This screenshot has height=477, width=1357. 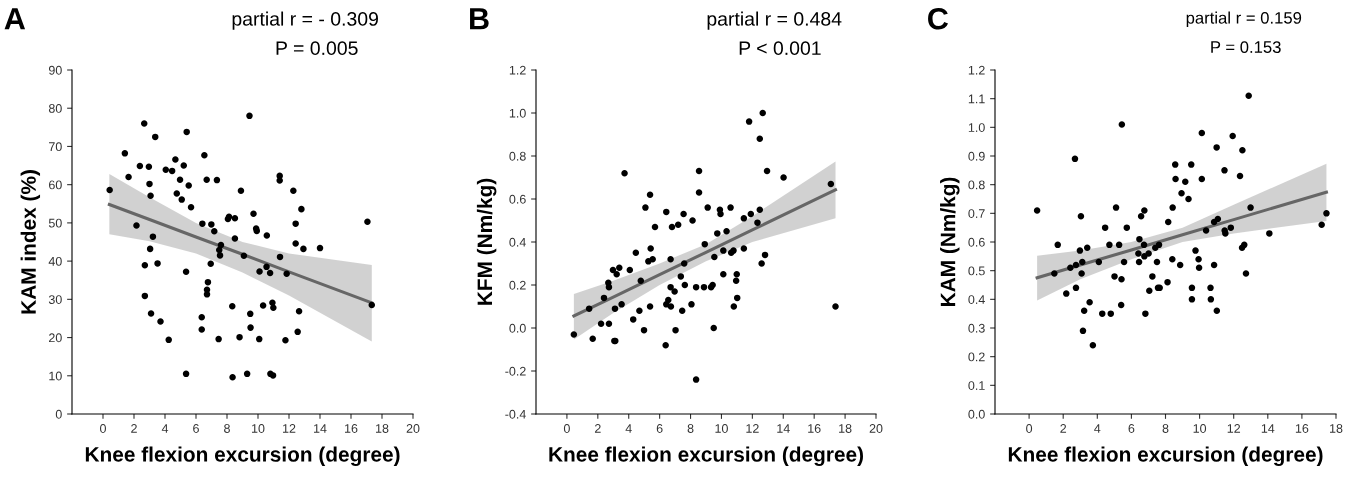 I want to click on y-tick-label: 40, so click(x=55, y=261).